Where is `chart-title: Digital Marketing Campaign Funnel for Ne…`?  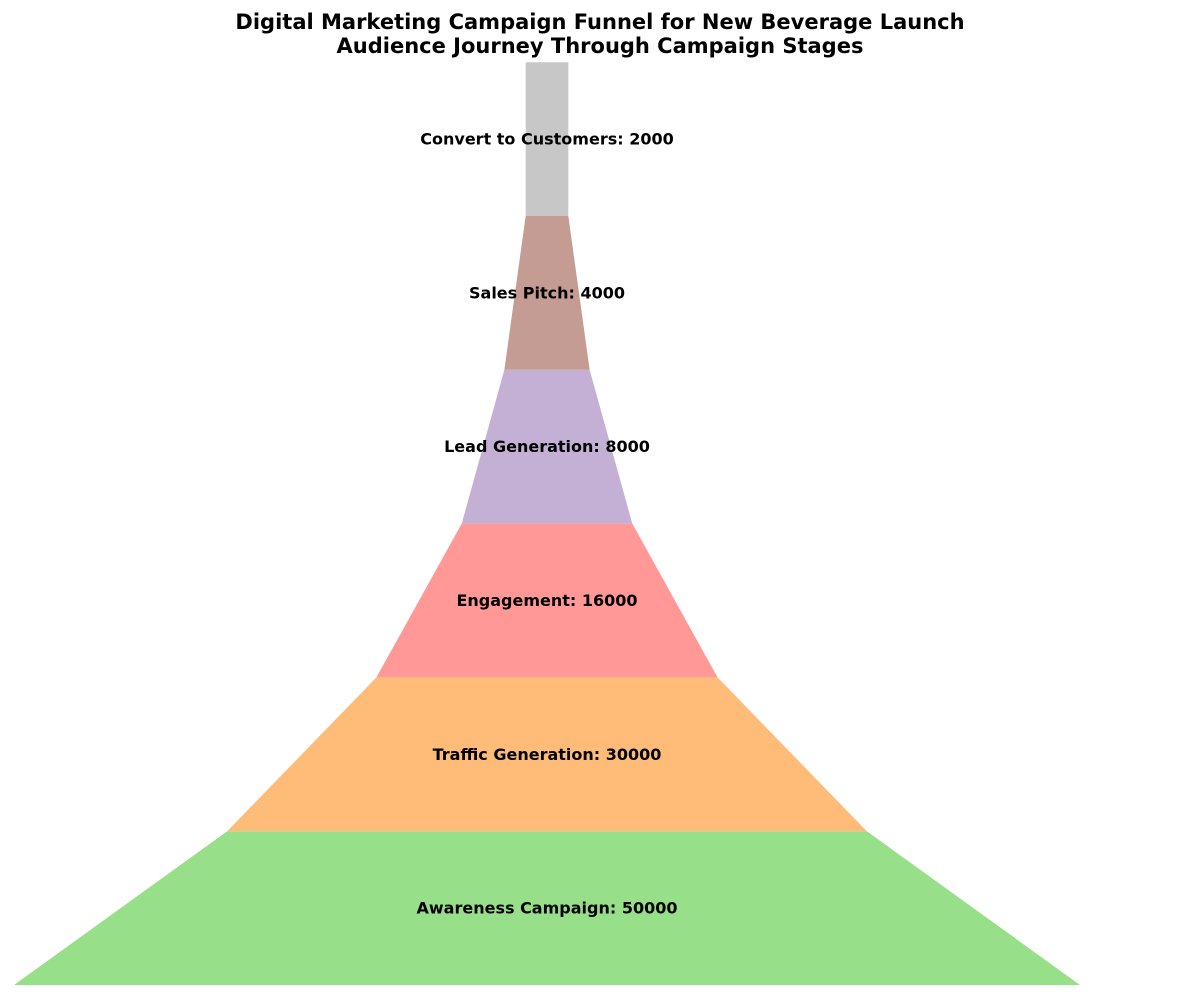 chart-title: Digital Marketing Campaign Funnel for Ne… is located at coordinates (600, 22).